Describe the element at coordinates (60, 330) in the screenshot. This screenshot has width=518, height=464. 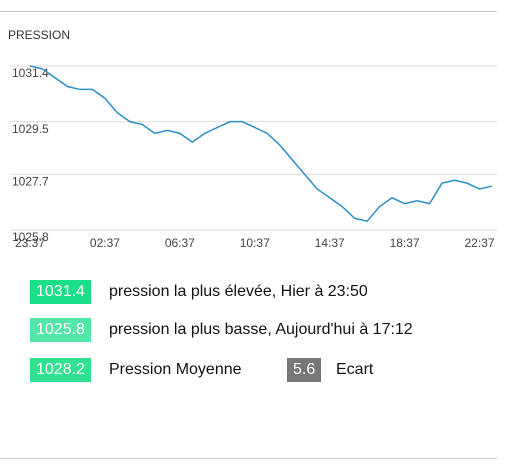
I see `stat-value: 1025.8` at that location.